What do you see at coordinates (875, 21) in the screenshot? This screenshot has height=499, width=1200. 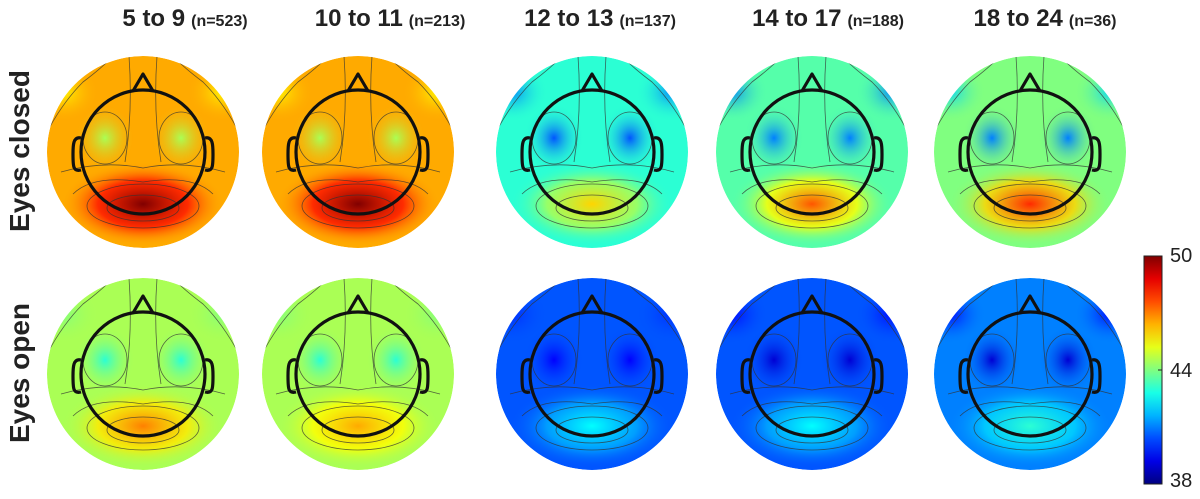 I see `sample-size-label: (n=188)` at bounding box center [875, 21].